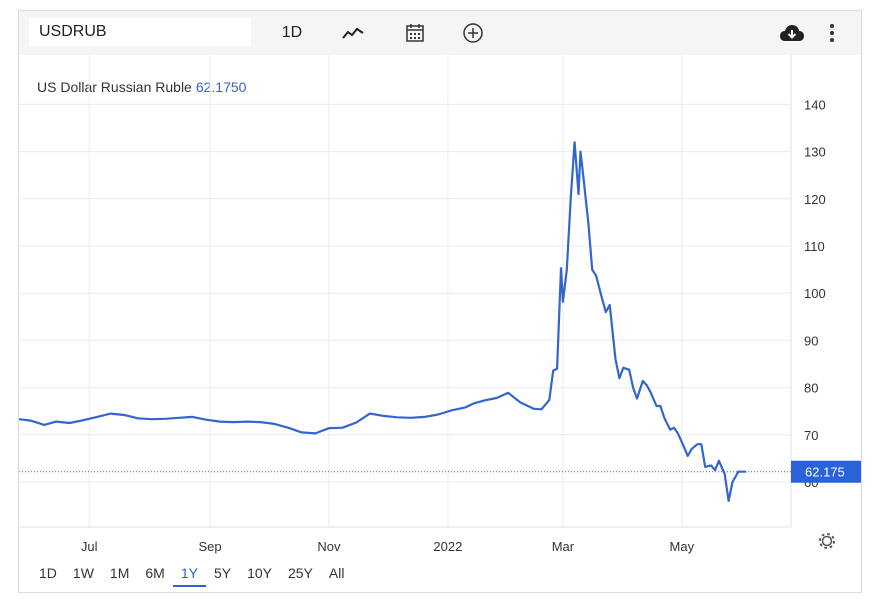  Describe the element at coordinates (353, 33) in the screenshot. I see `line-chart-icon` at that location.